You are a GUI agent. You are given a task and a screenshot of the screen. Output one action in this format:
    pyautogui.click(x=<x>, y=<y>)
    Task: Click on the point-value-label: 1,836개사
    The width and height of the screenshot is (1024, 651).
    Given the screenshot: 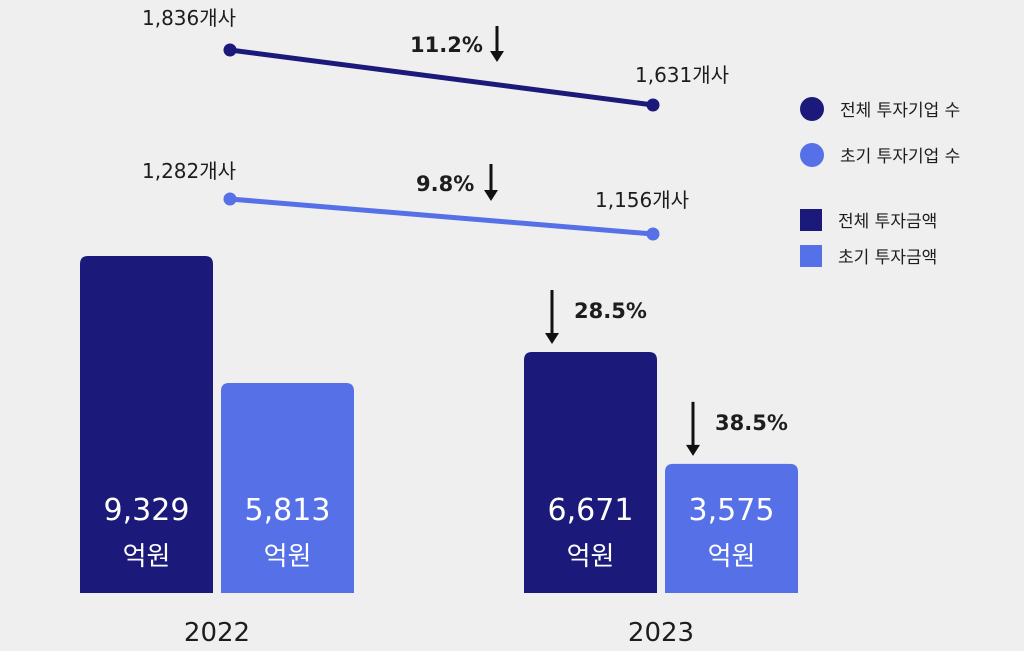 What is the action you would take?
    pyautogui.click(x=189, y=18)
    